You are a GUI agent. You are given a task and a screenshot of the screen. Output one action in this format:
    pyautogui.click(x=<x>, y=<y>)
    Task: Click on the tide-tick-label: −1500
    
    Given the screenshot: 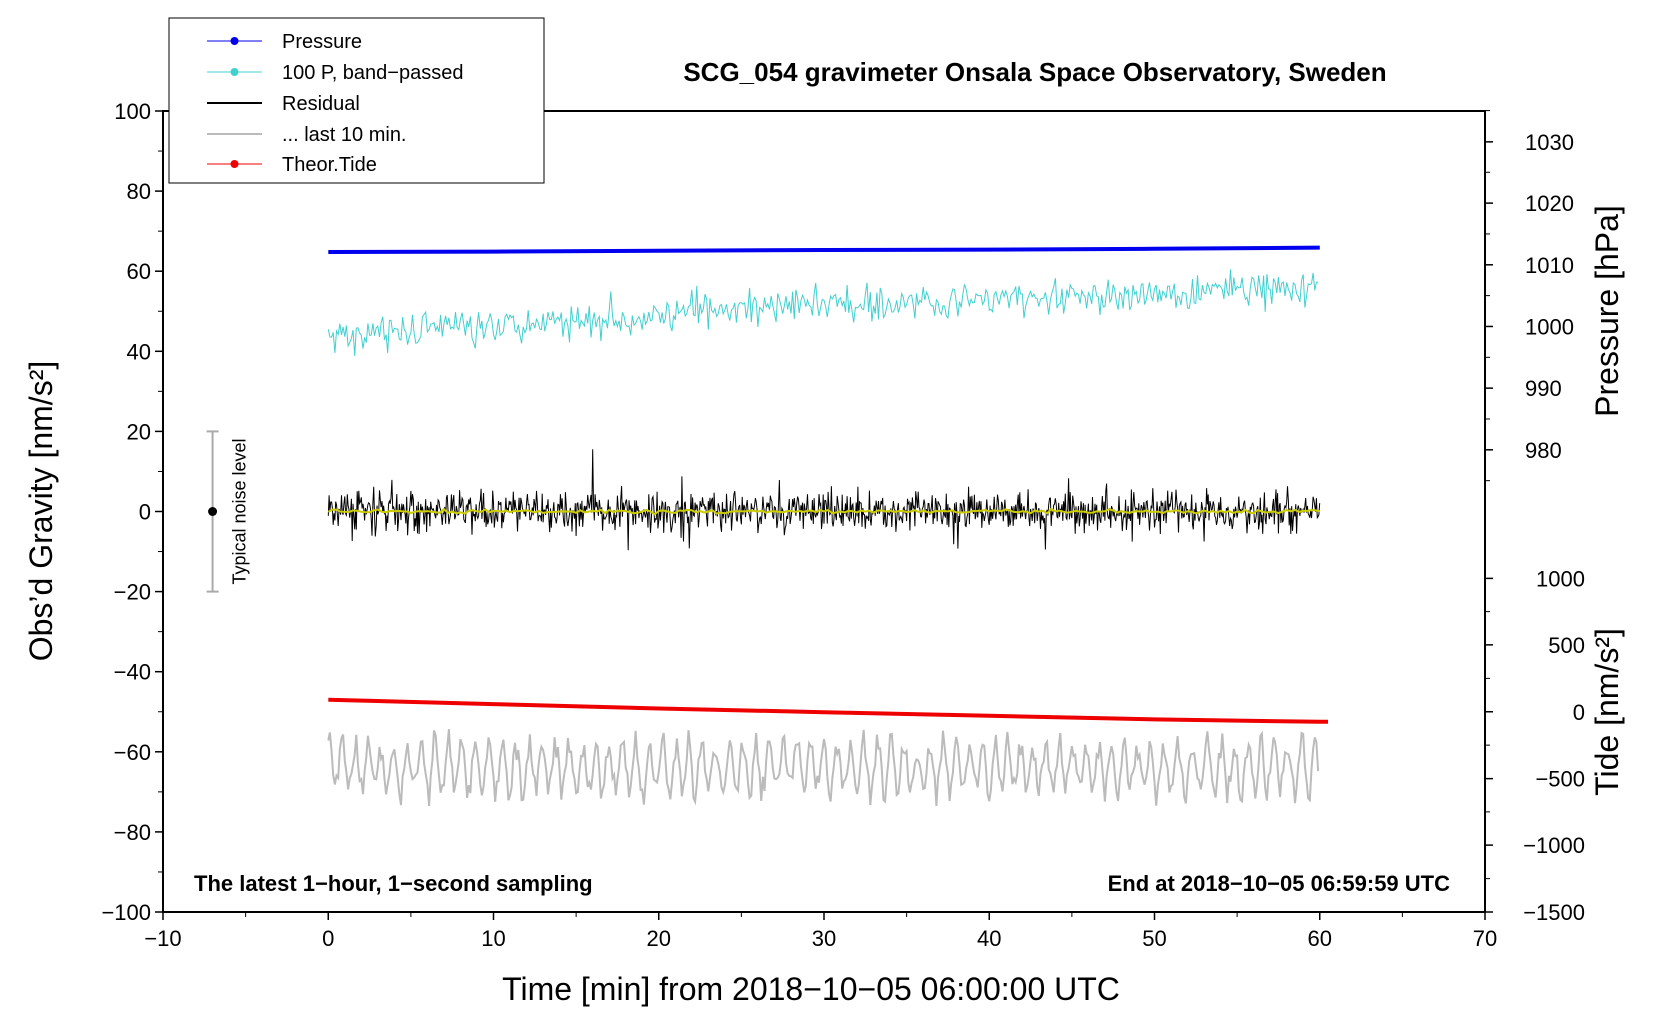 What is the action you would take?
    pyautogui.click(x=1554, y=912)
    